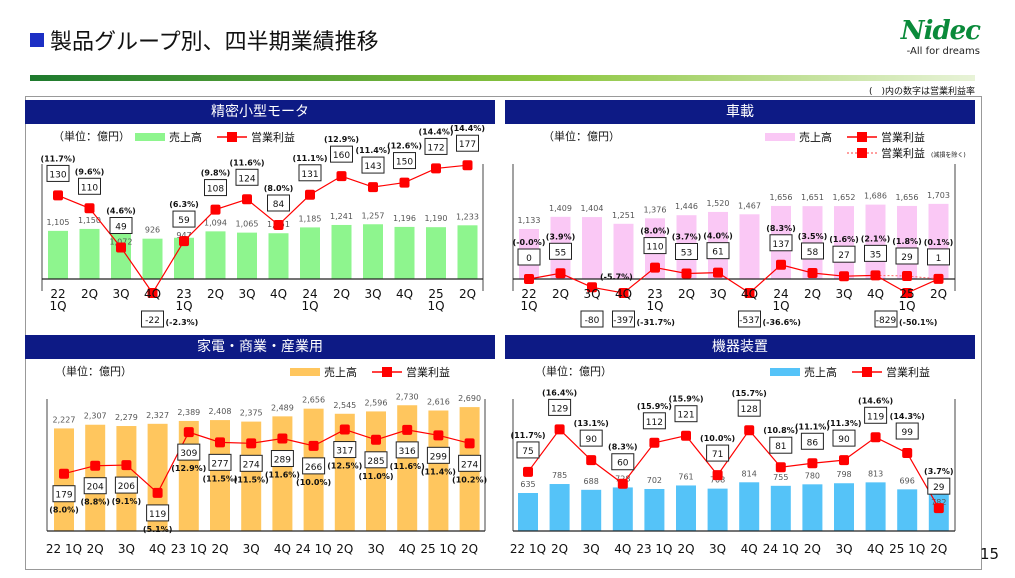  What do you see at coordinates (251, 413) in the screenshot?
I see `sales-value-label: 2,375` at bounding box center [251, 413].